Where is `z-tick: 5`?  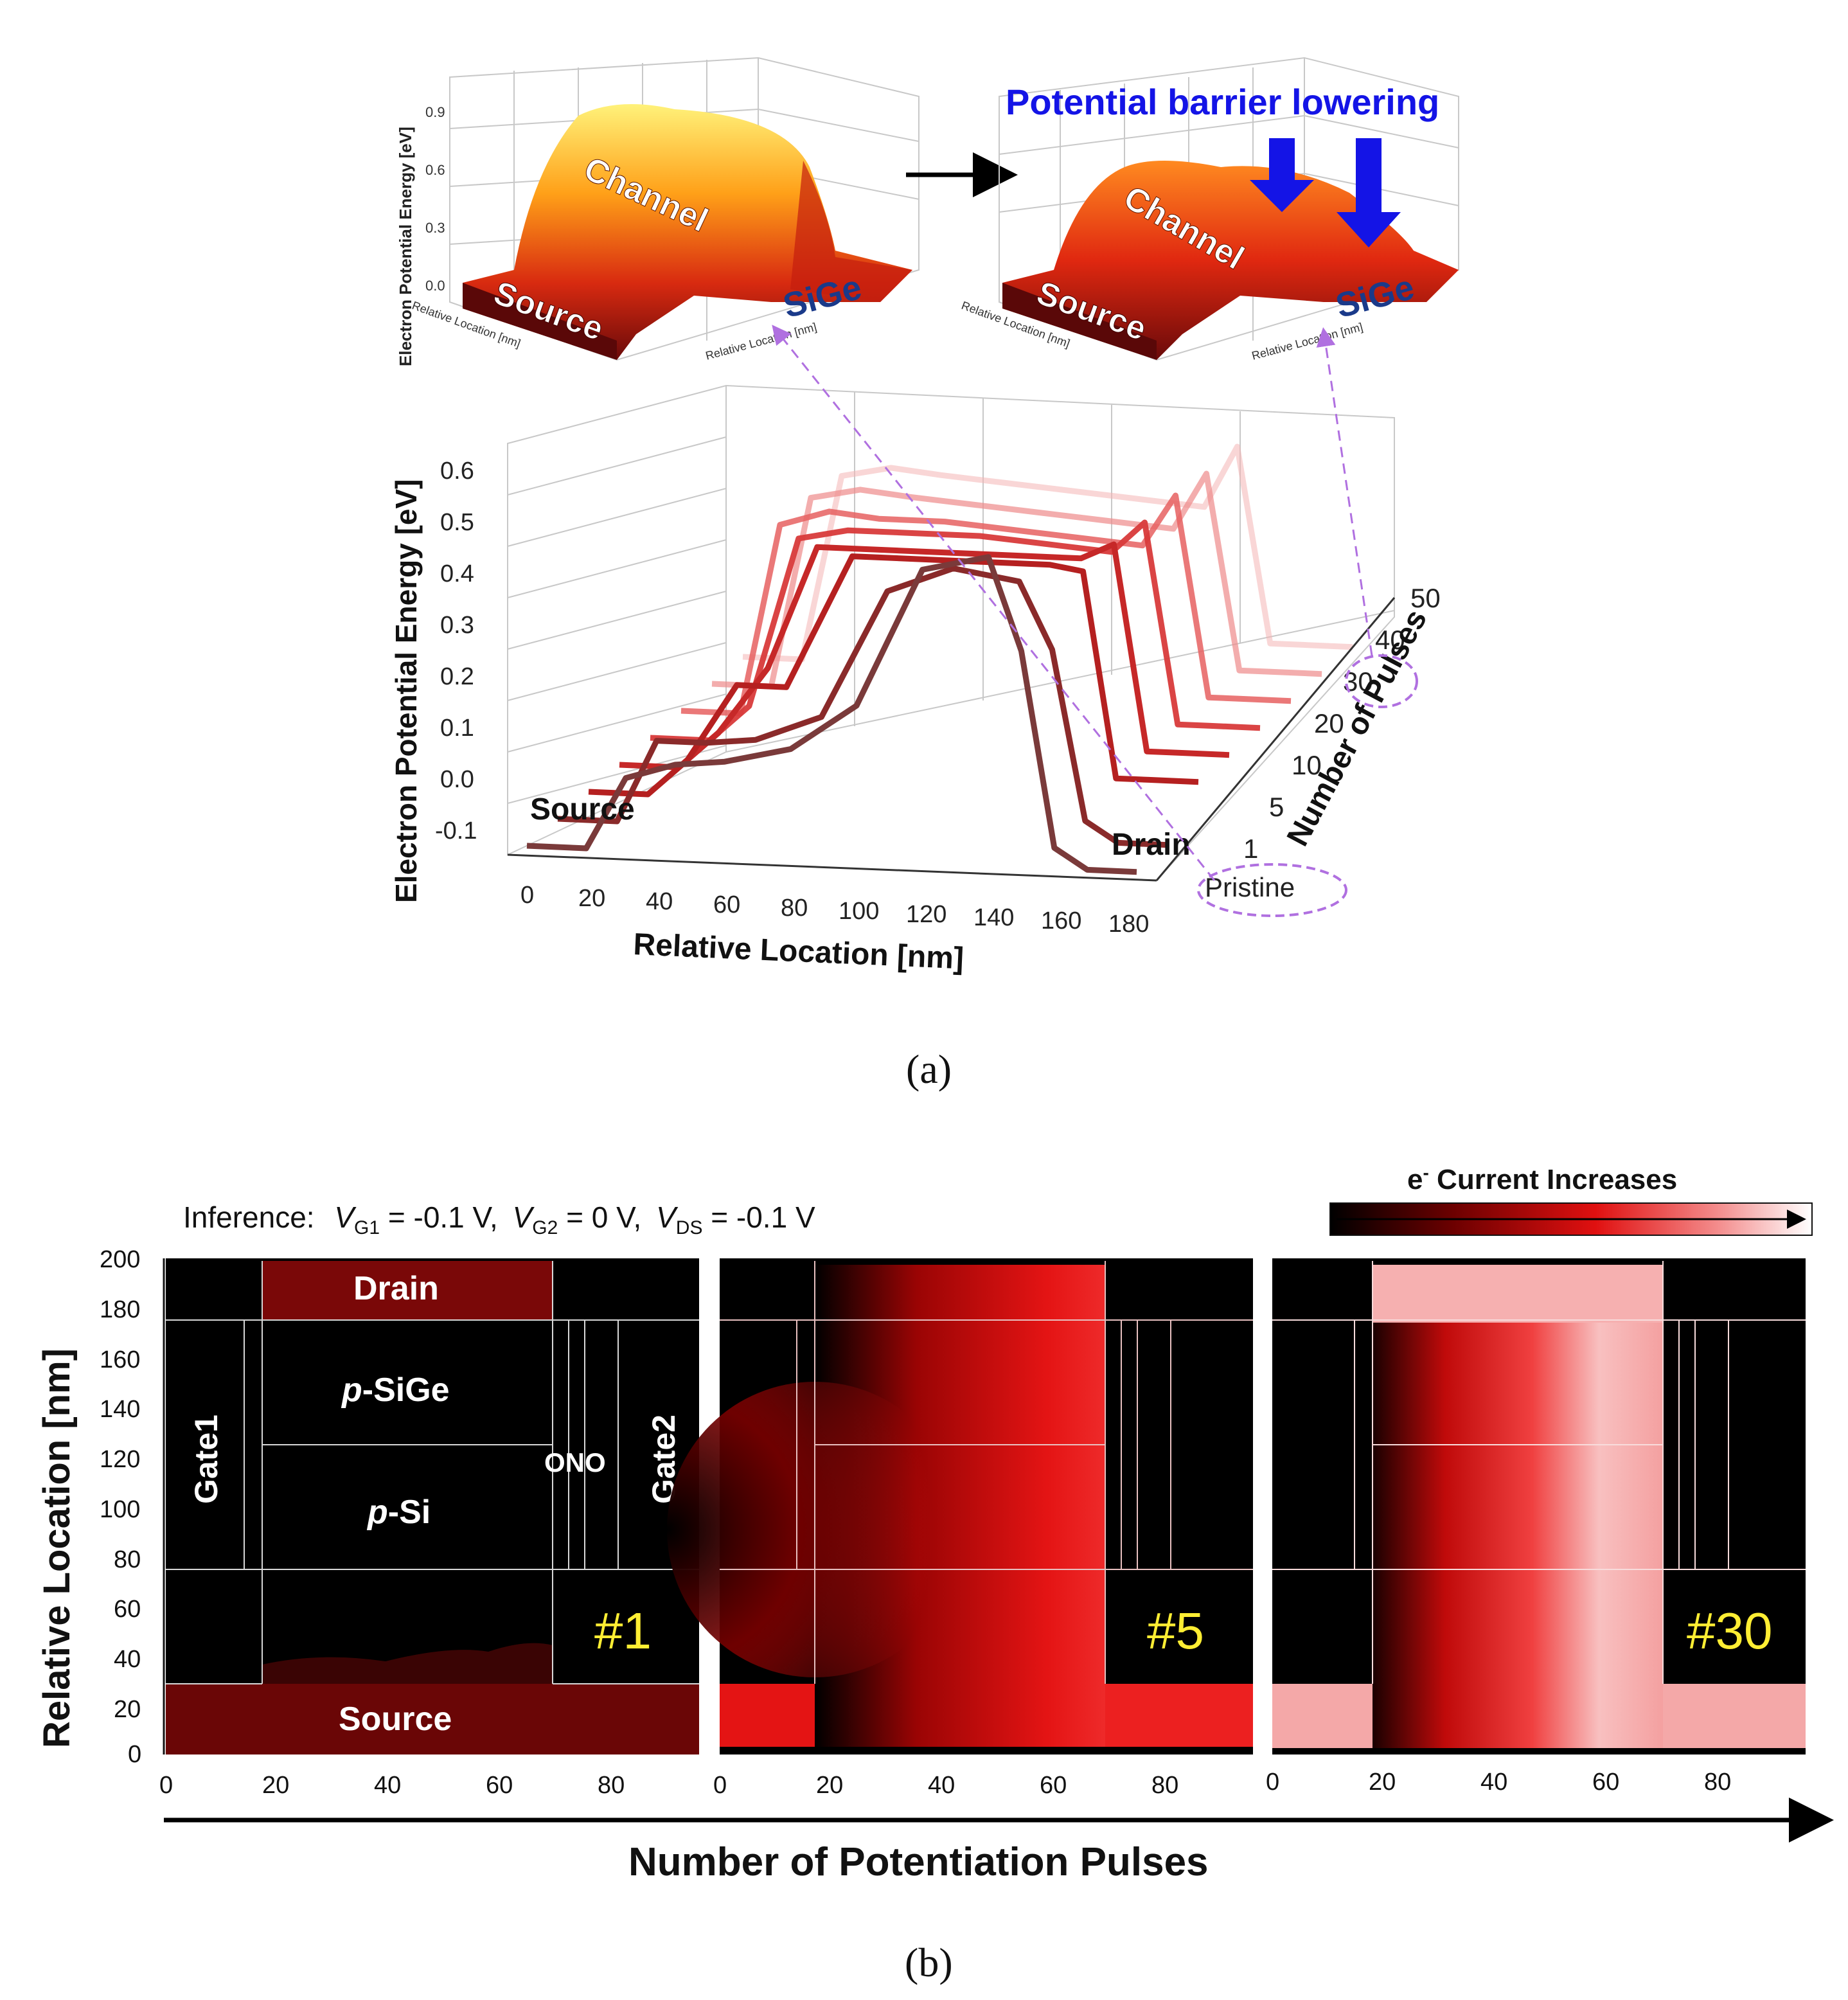 z-tick: 5 is located at coordinates (1276, 807).